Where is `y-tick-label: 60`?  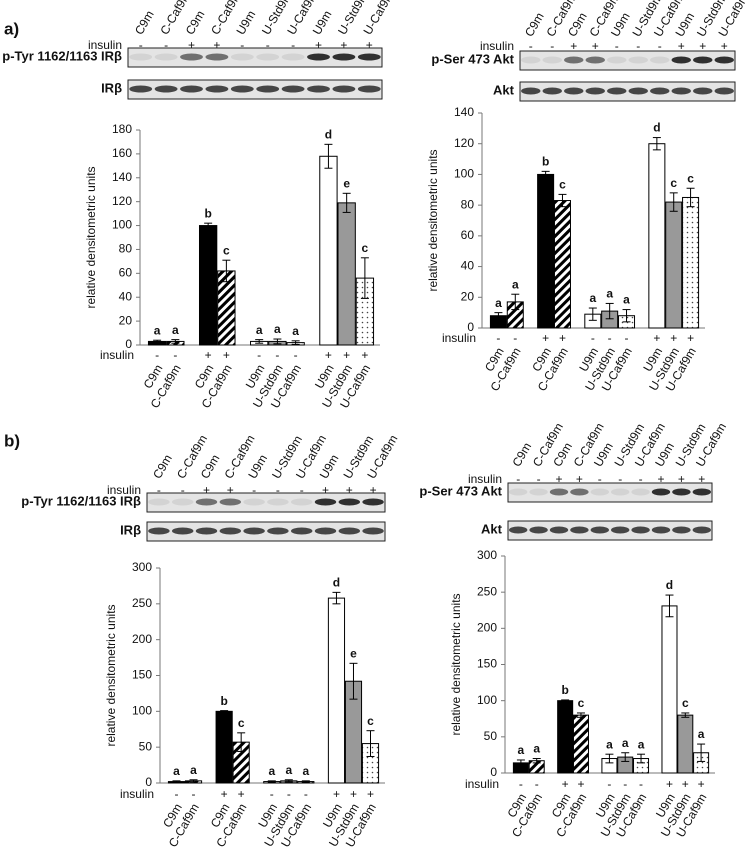 y-tick-label: 60 is located at coordinates (126, 273).